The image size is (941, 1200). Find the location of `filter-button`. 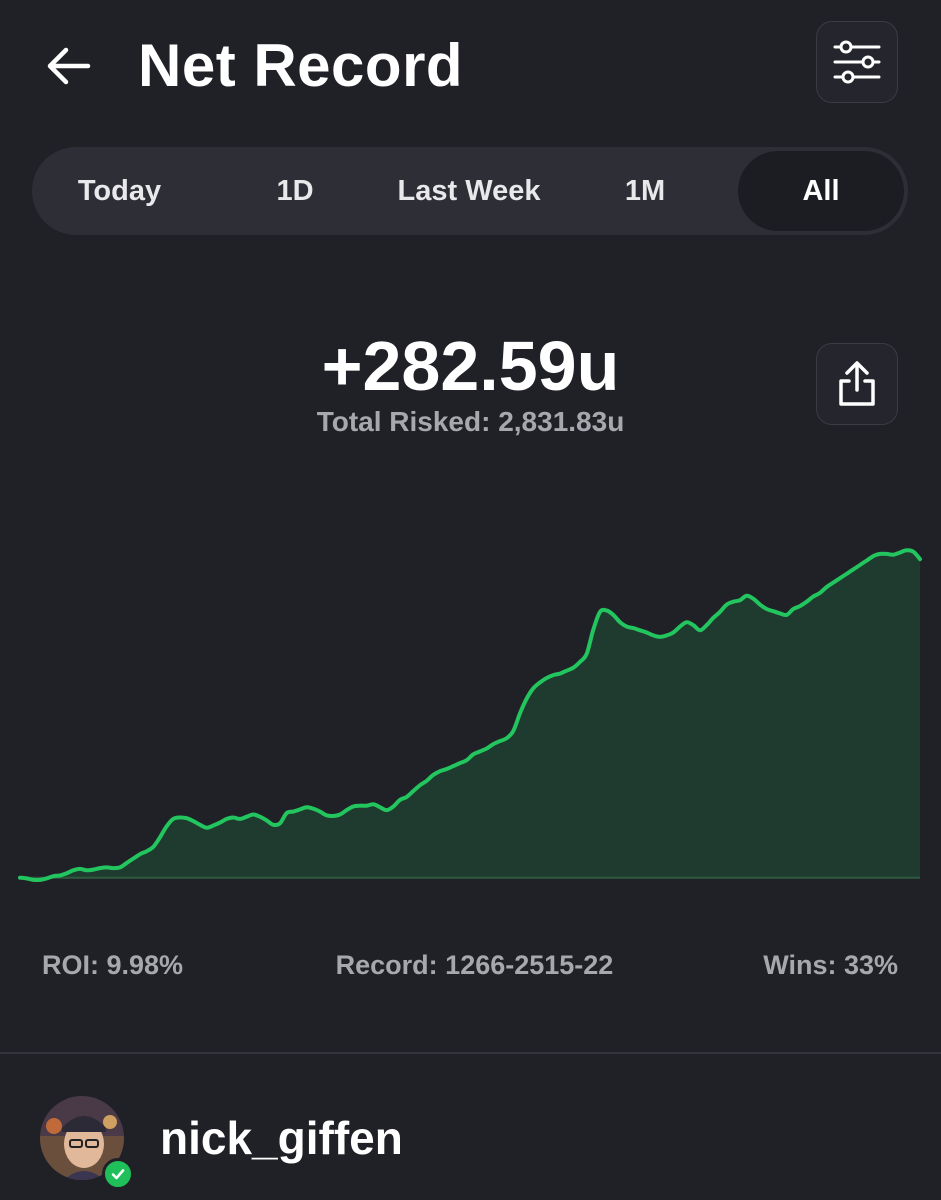

filter-button is located at coordinates (857, 62).